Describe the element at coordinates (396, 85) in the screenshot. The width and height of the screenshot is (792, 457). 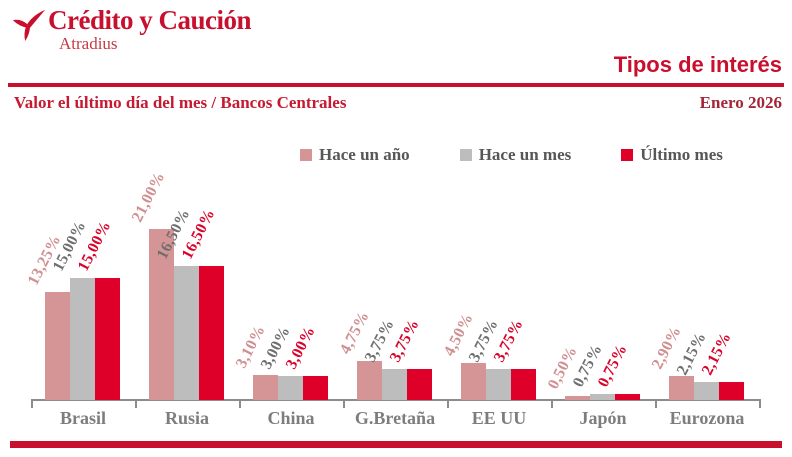
I see `top-rule` at that location.